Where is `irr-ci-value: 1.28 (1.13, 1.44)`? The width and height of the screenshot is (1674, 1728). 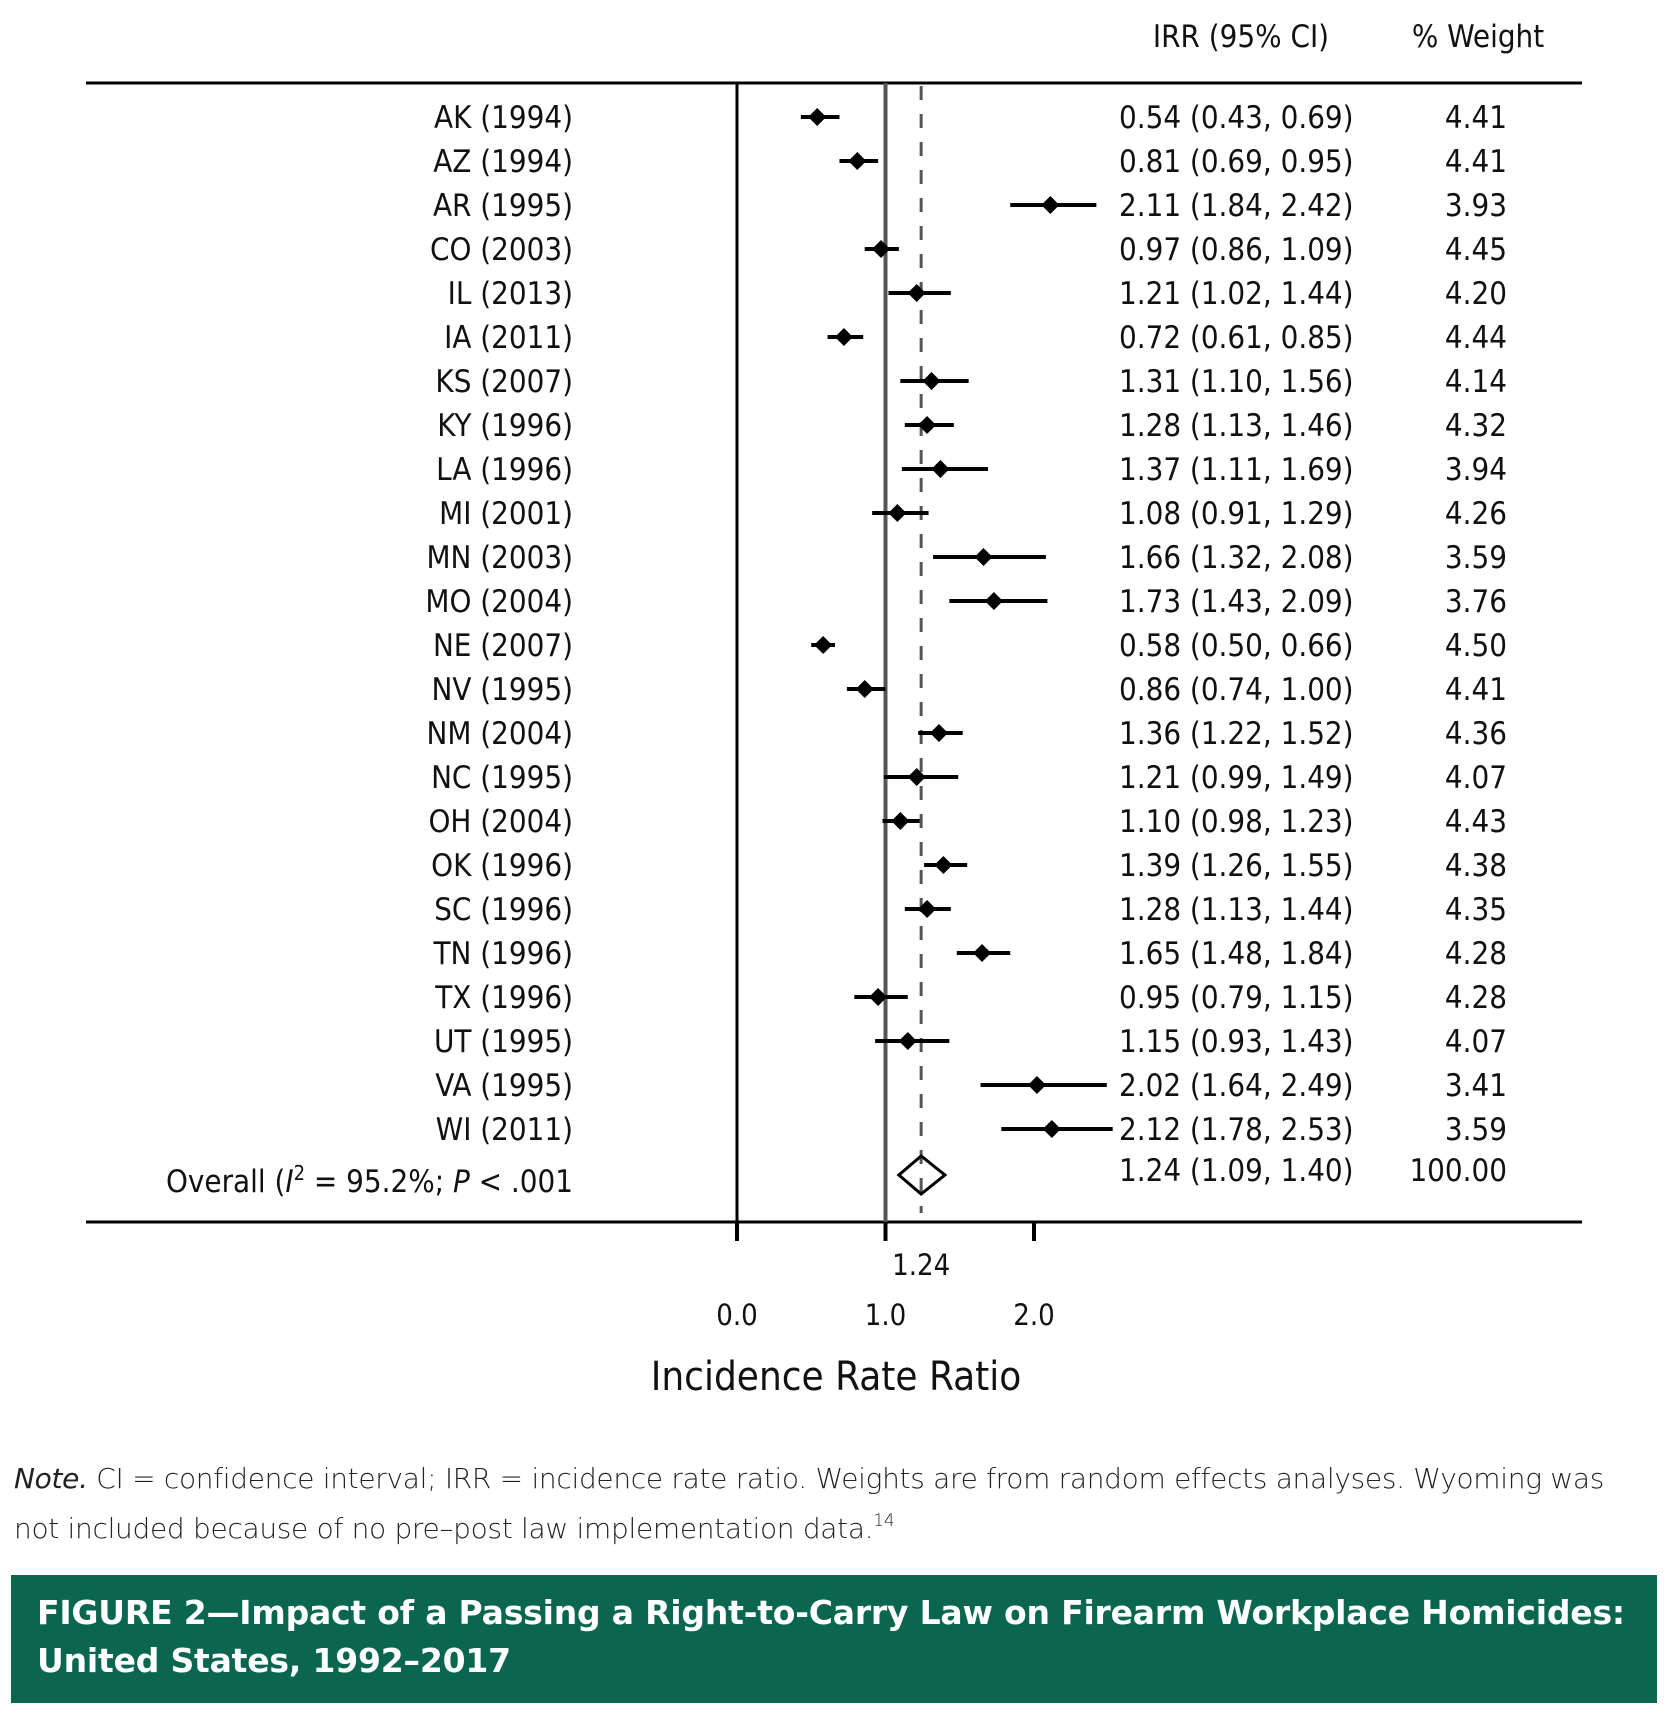
irr-ci-value: 1.28 (1.13, 1.44) is located at coordinates (1236, 910).